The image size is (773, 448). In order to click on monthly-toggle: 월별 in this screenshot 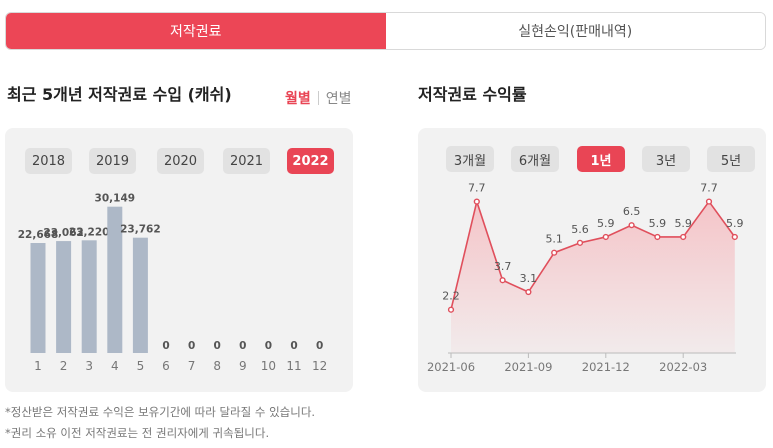, I will do `click(298, 99)`.